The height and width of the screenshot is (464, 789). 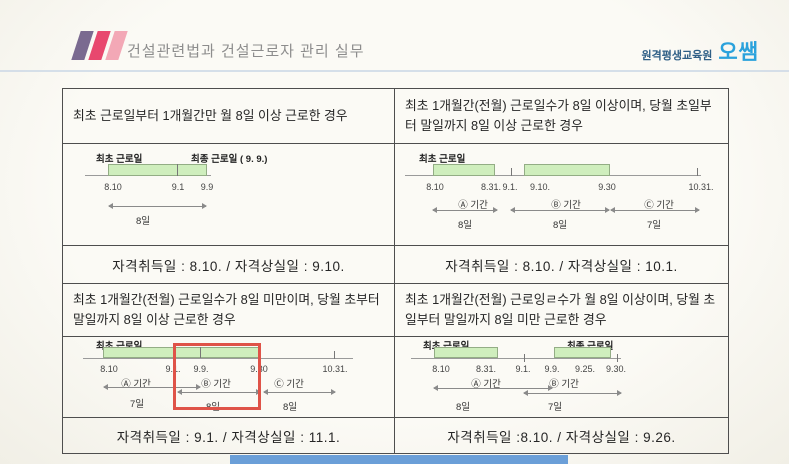 I want to click on date-label: 9.30, so click(x=607, y=187).